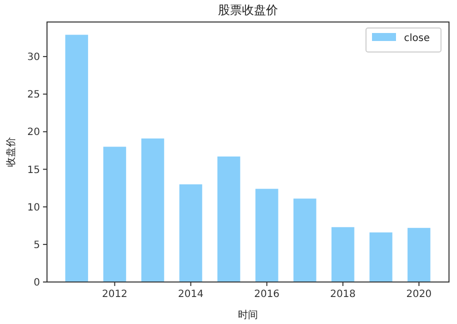 The height and width of the screenshot is (324, 457). Describe the element at coordinates (248, 10) in the screenshot. I see `chart-title: 股票收盘价` at that location.